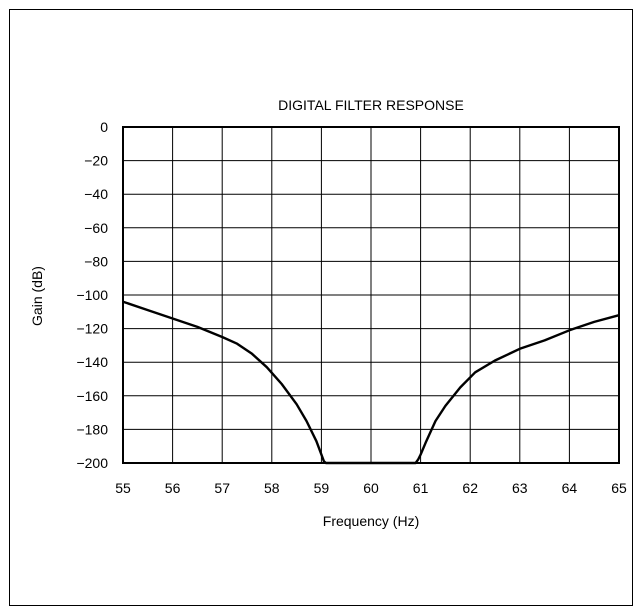  What do you see at coordinates (96, 161) in the screenshot?
I see `y-tick-label: −20` at bounding box center [96, 161].